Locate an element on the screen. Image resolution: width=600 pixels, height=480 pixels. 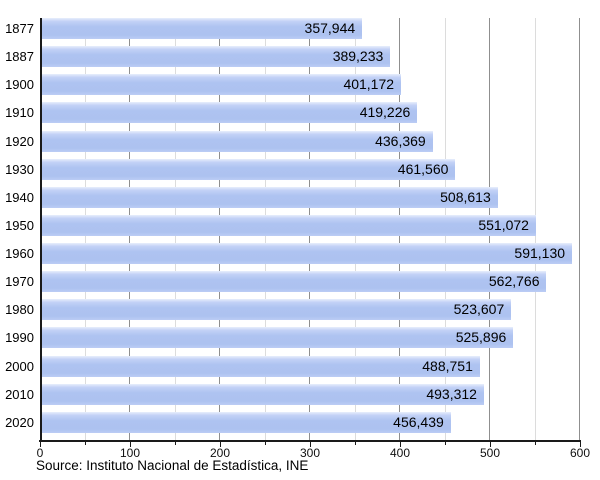
bar: 523,607 is located at coordinates (276, 310).